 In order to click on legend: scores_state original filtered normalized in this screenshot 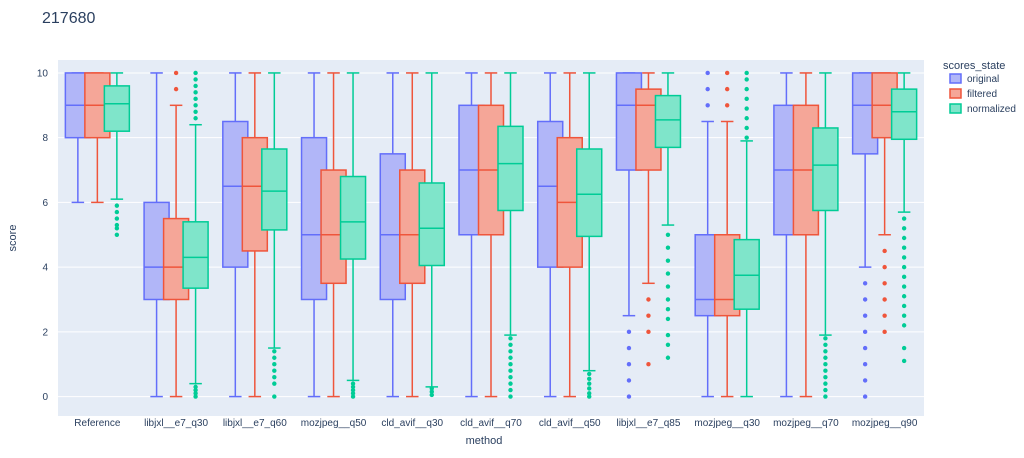, I will do `click(979, 87)`.